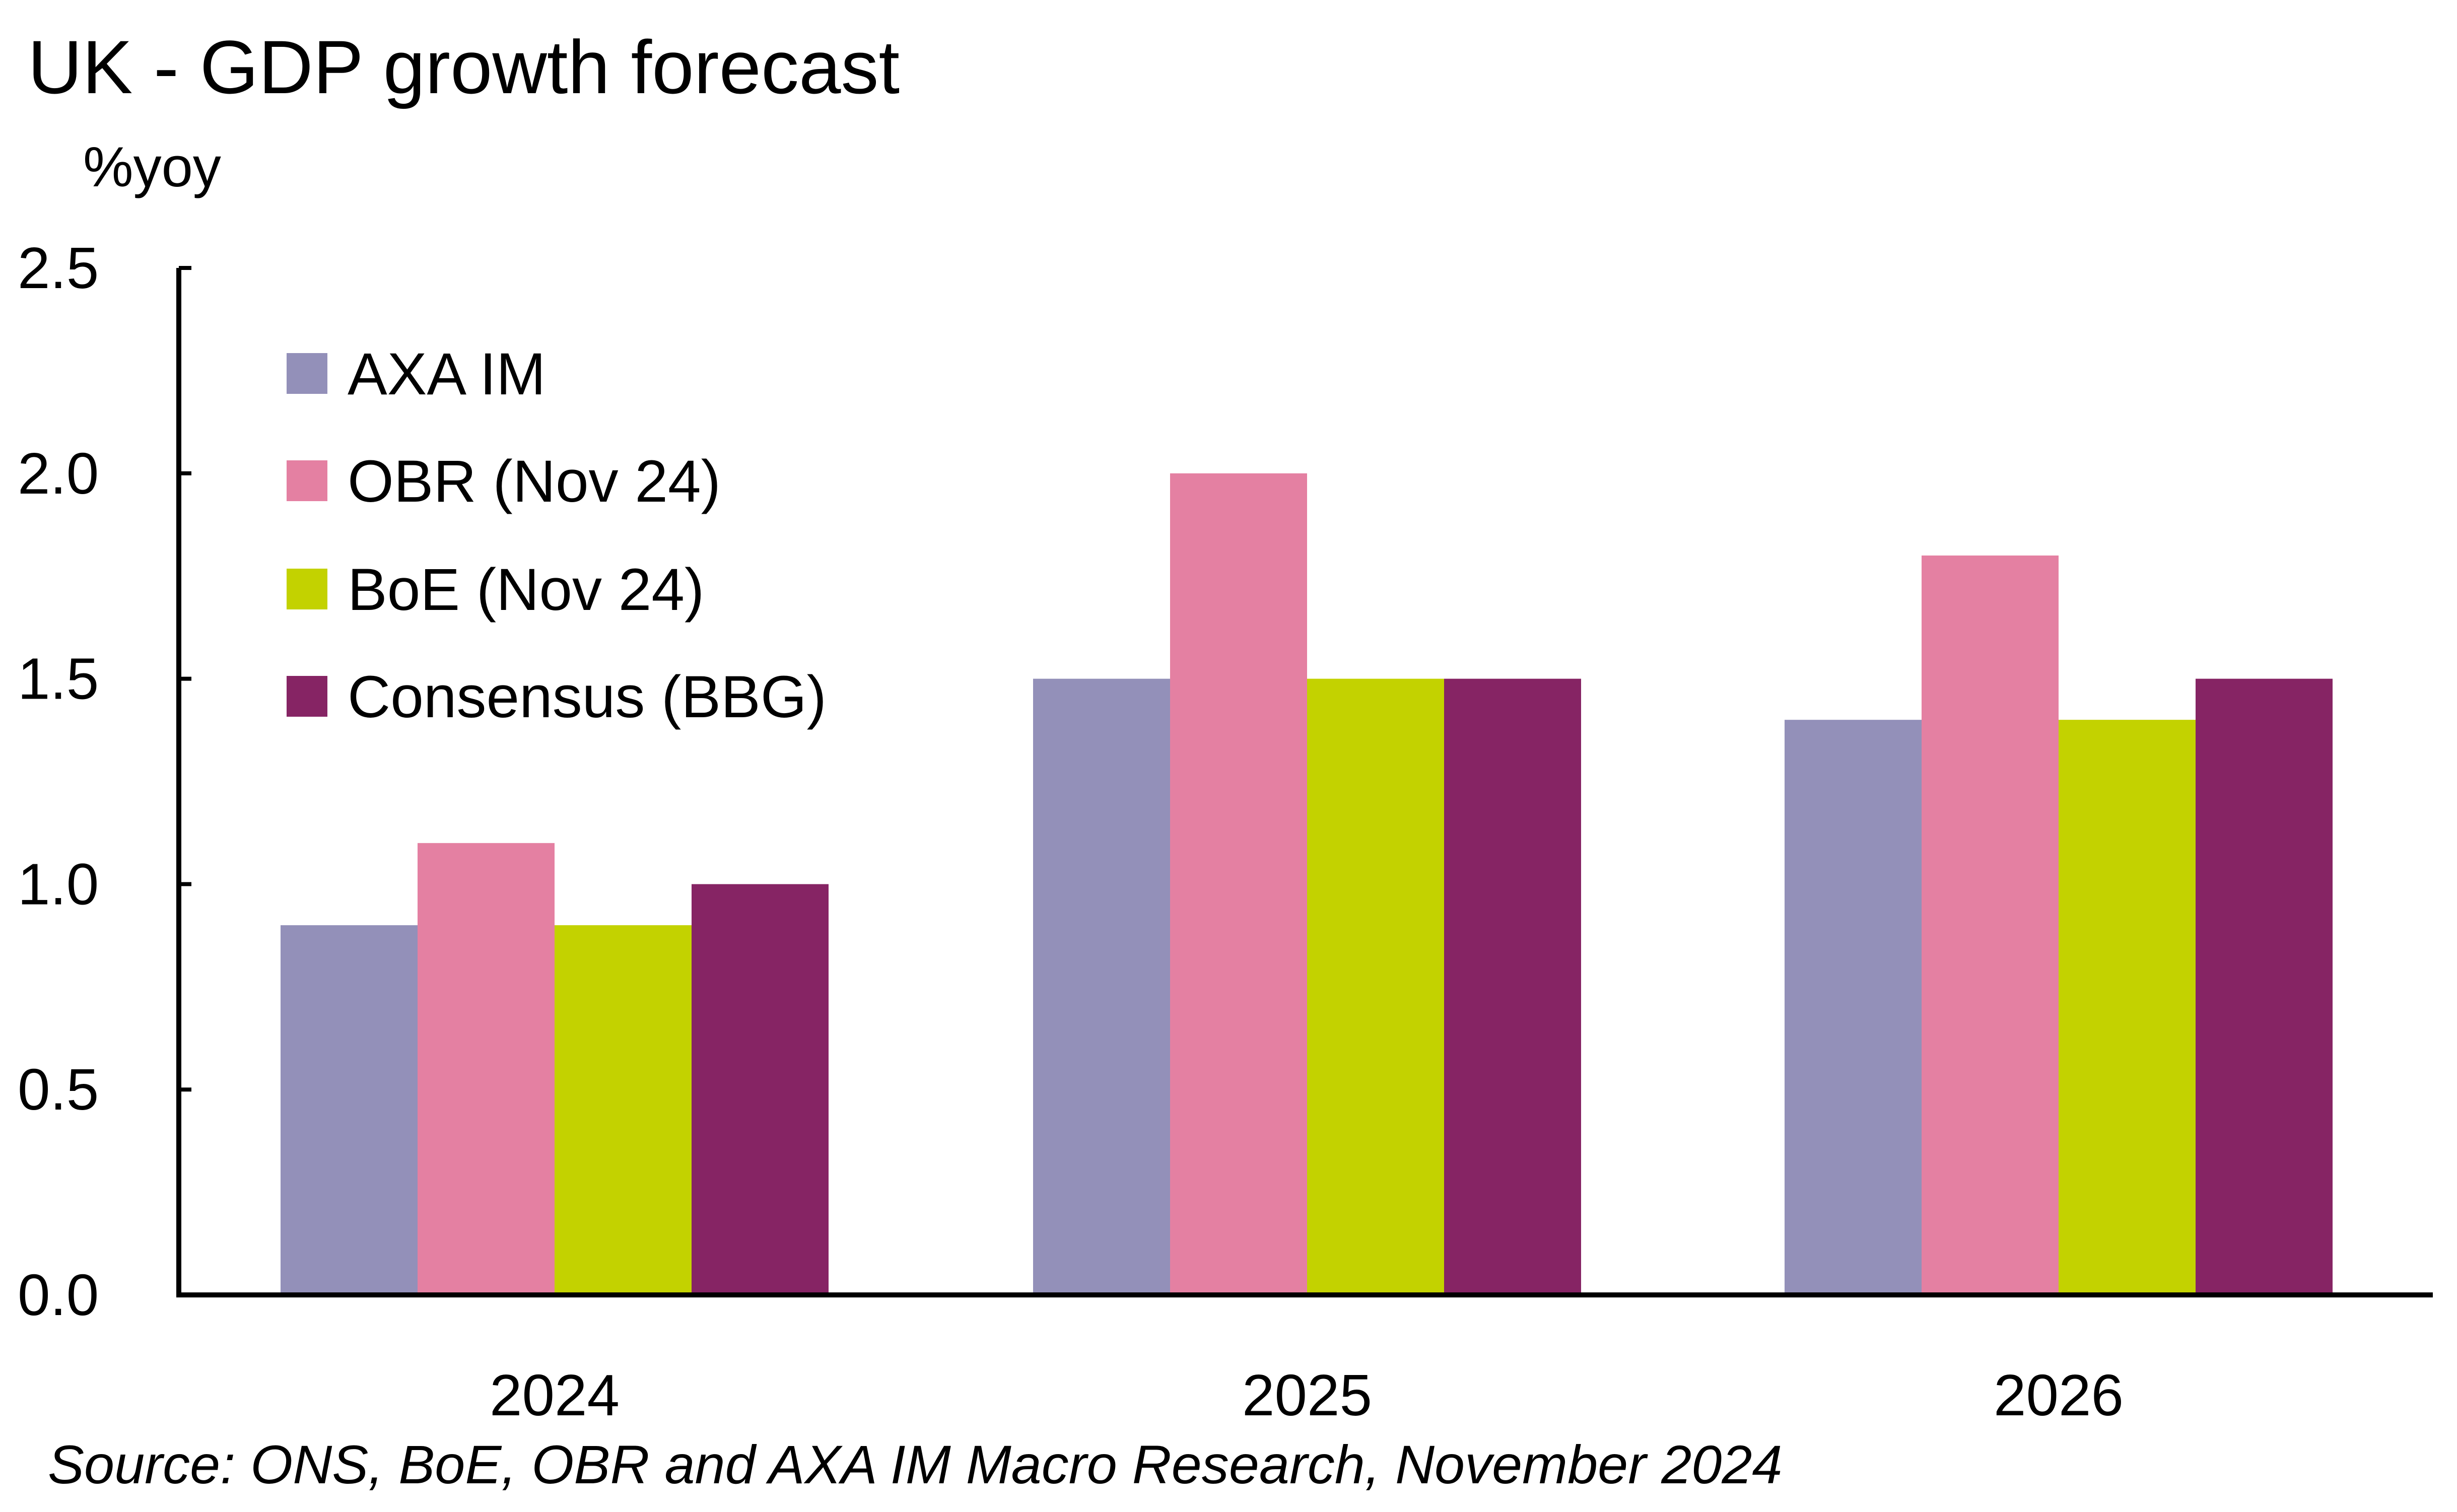 The image size is (2457, 1512). I want to click on legend-label: AXA IM, so click(446, 374).